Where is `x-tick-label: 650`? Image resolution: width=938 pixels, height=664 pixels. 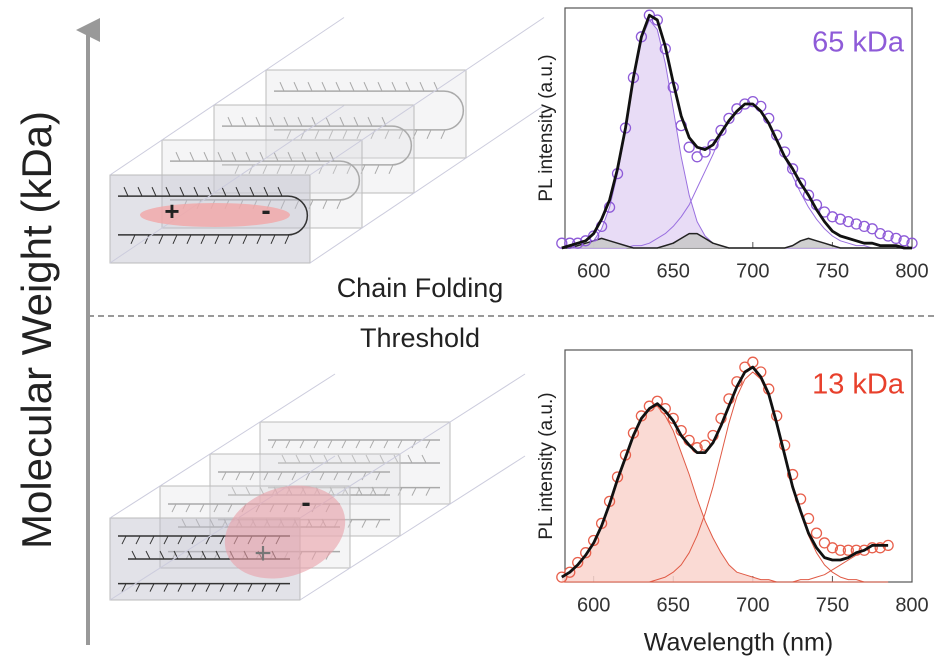
x-tick-label: 650 is located at coordinates (673, 605).